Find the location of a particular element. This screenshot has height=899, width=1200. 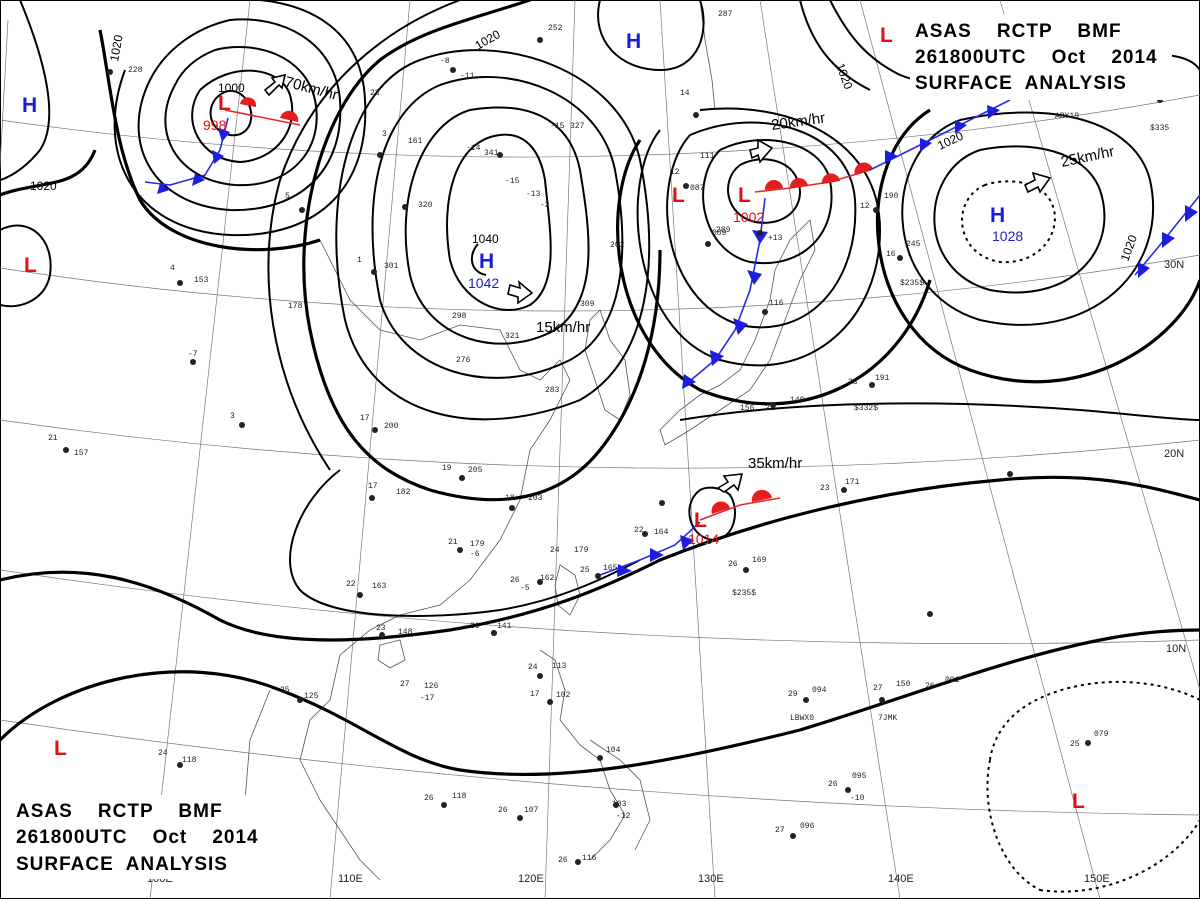

low-center-japan: L is located at coordinates (744, 195).